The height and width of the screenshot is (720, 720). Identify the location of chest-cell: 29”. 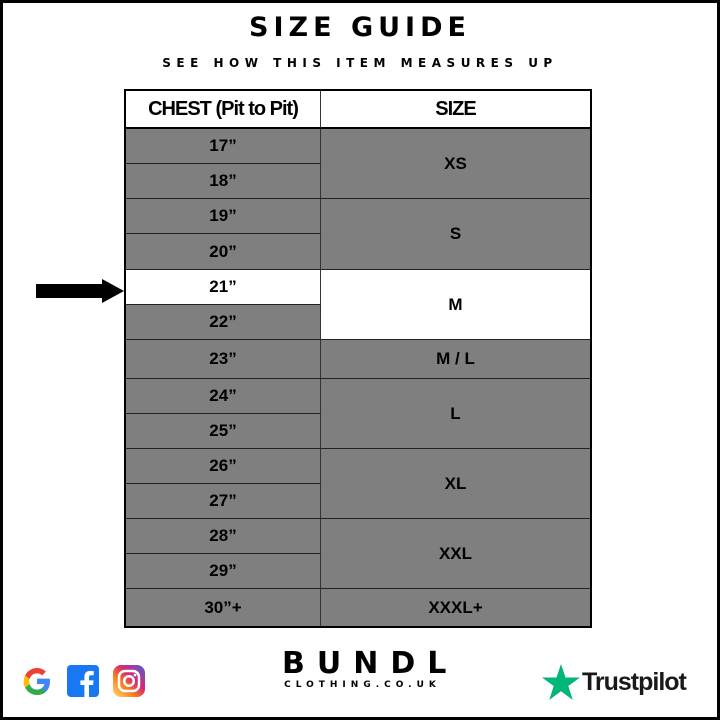
(223, 571).